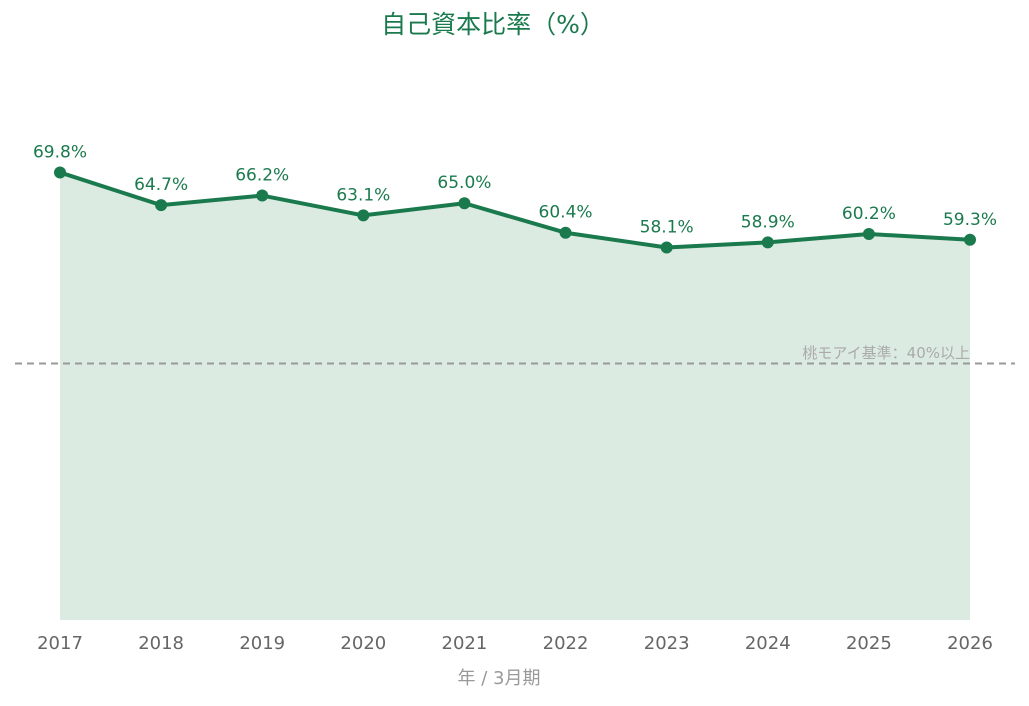  Describe the element at coordinates (667, 227) in the screenshot. I see `data-label: 58.1%` at that location.